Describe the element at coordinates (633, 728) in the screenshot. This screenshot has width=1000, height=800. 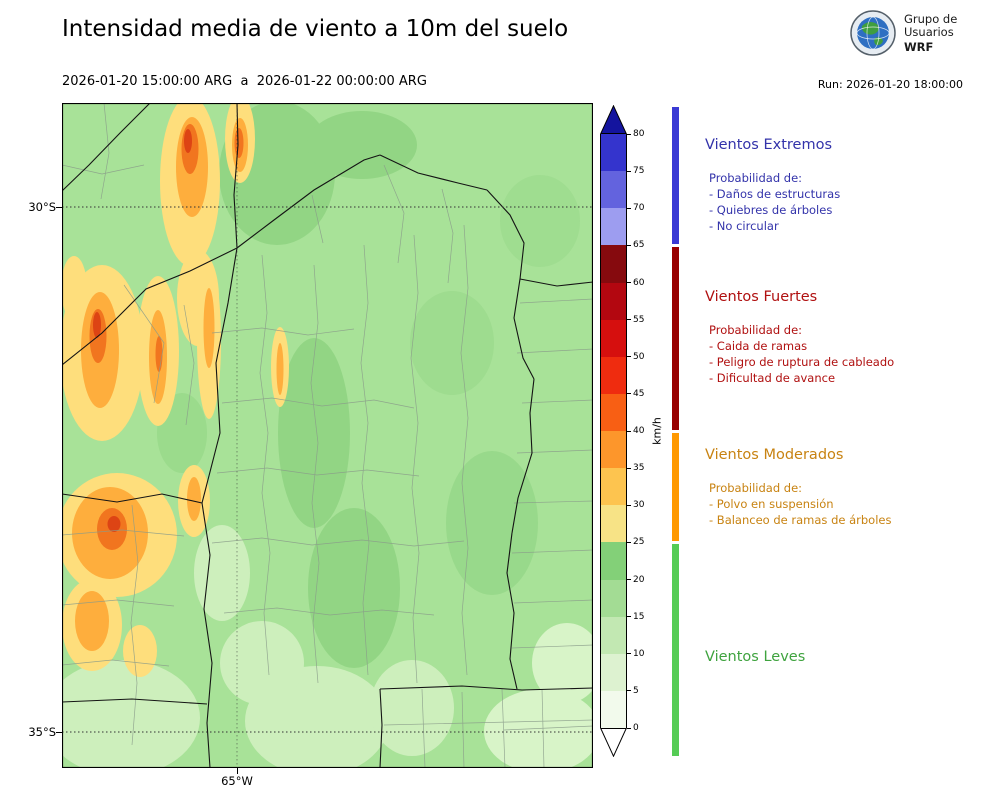
I see `colorbar-tick-0: 0` at that location.